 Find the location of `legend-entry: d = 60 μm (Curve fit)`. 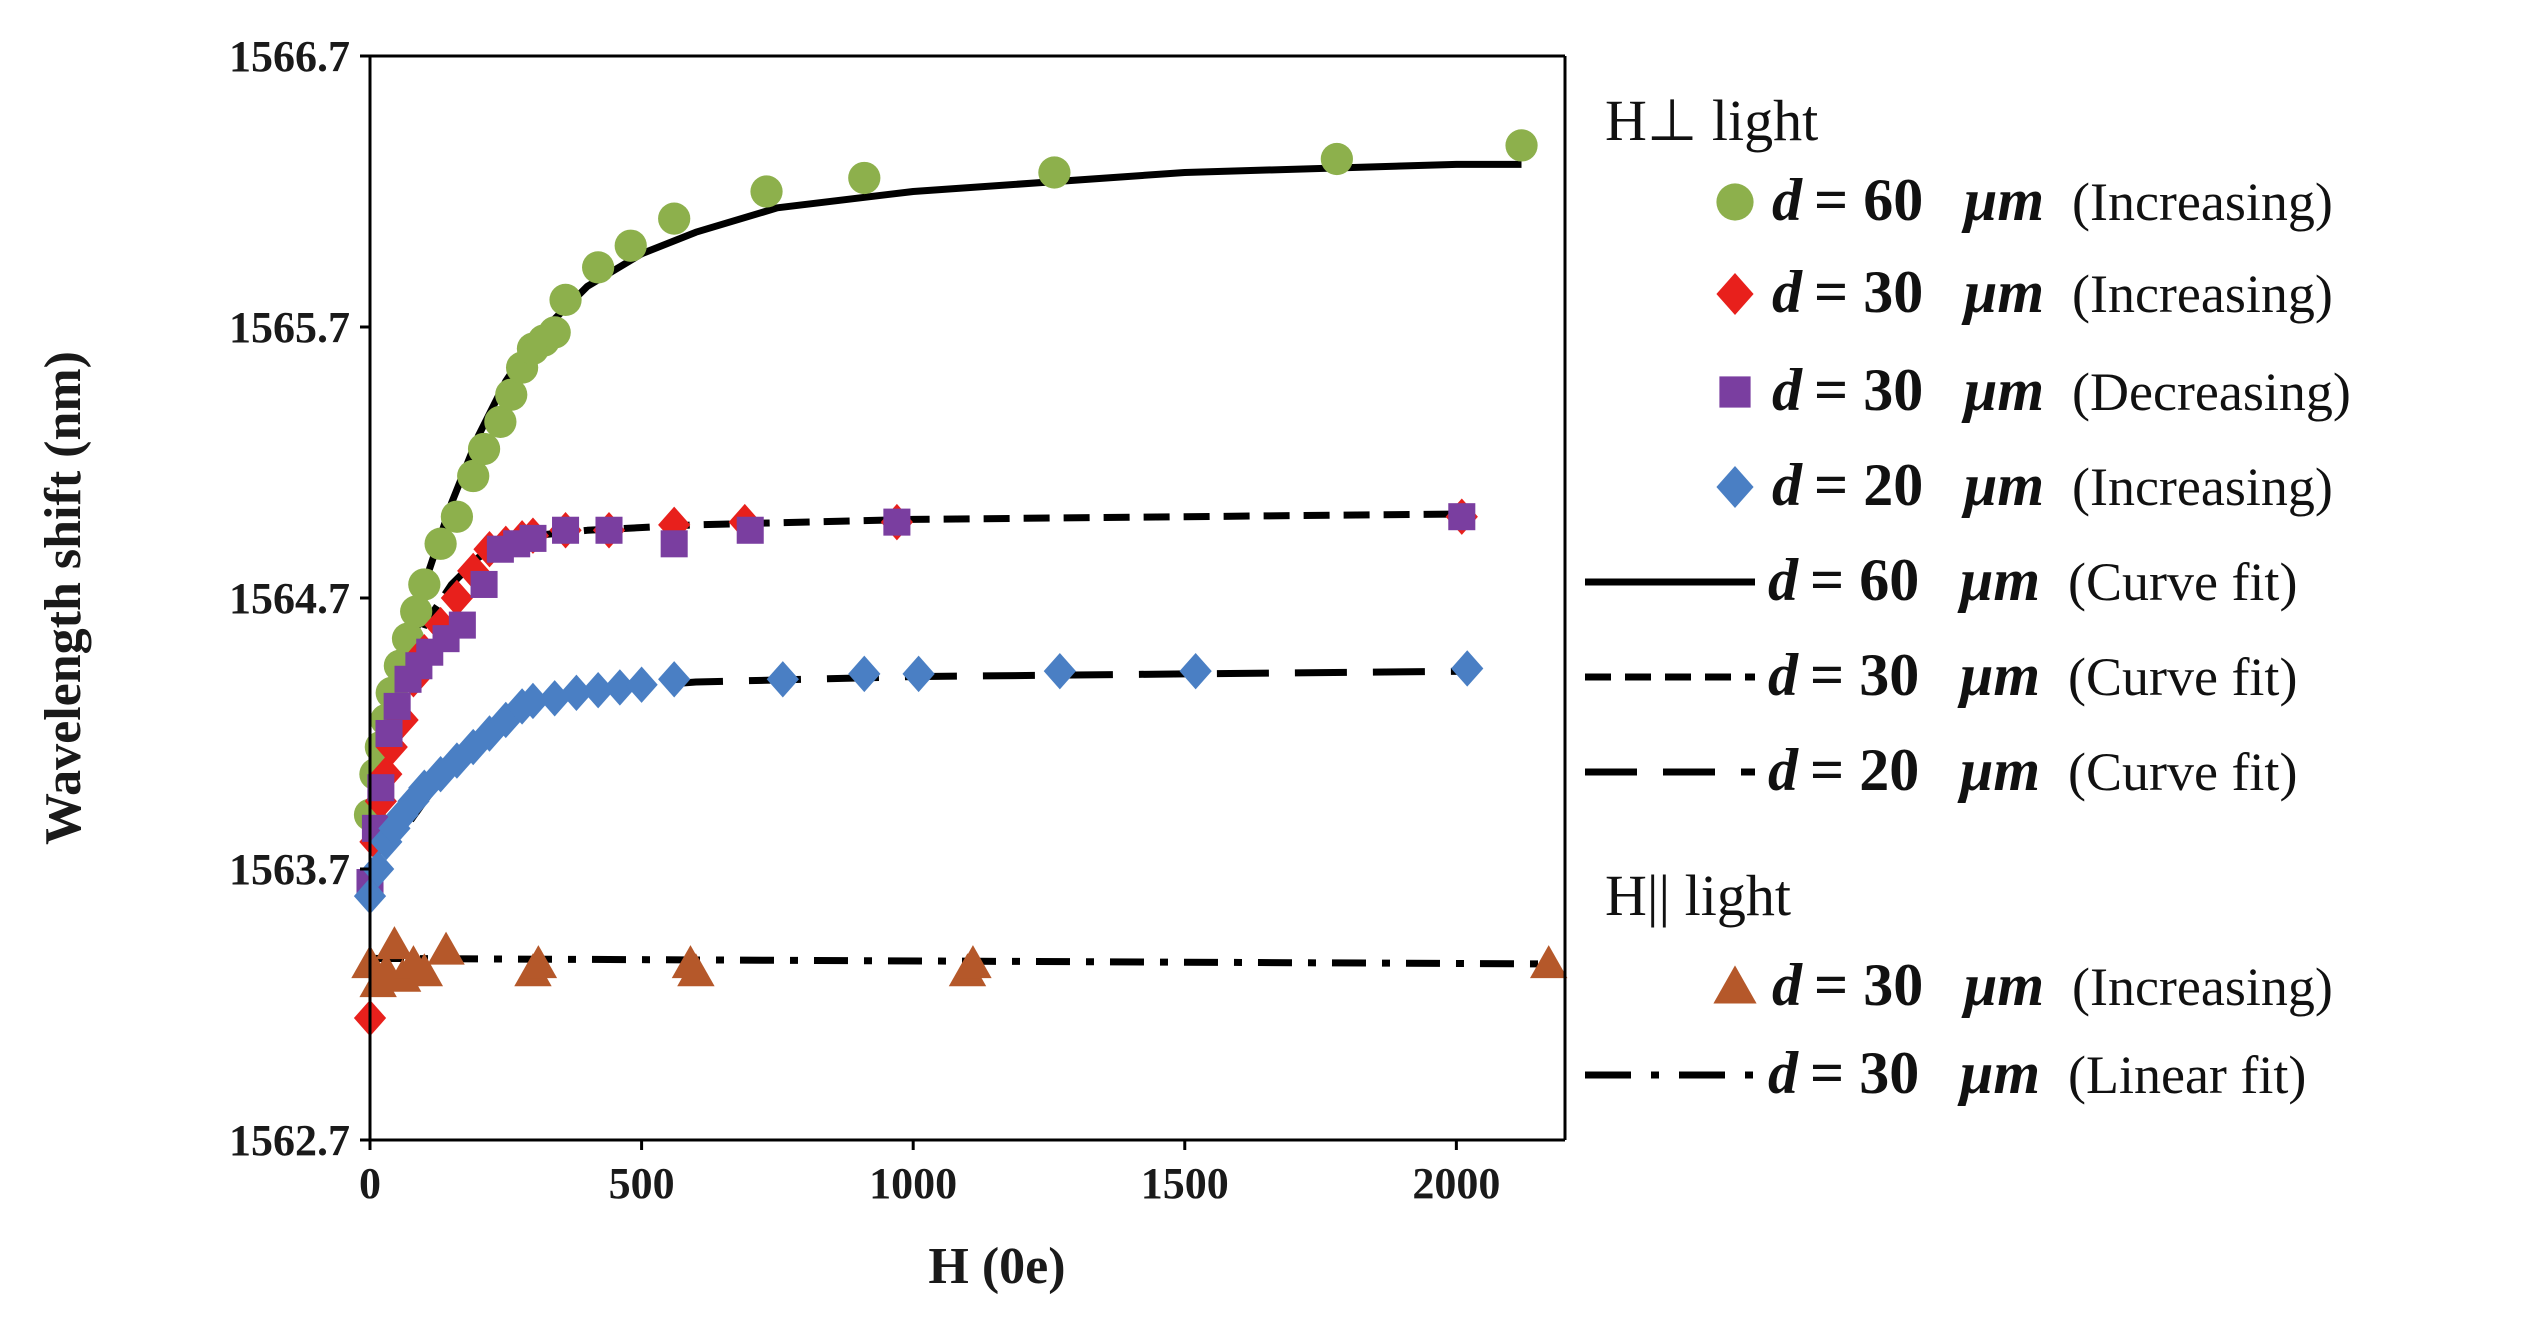

legend-entry: d = 60 μm (Curve fit) is located at coordinates (1941, 580).